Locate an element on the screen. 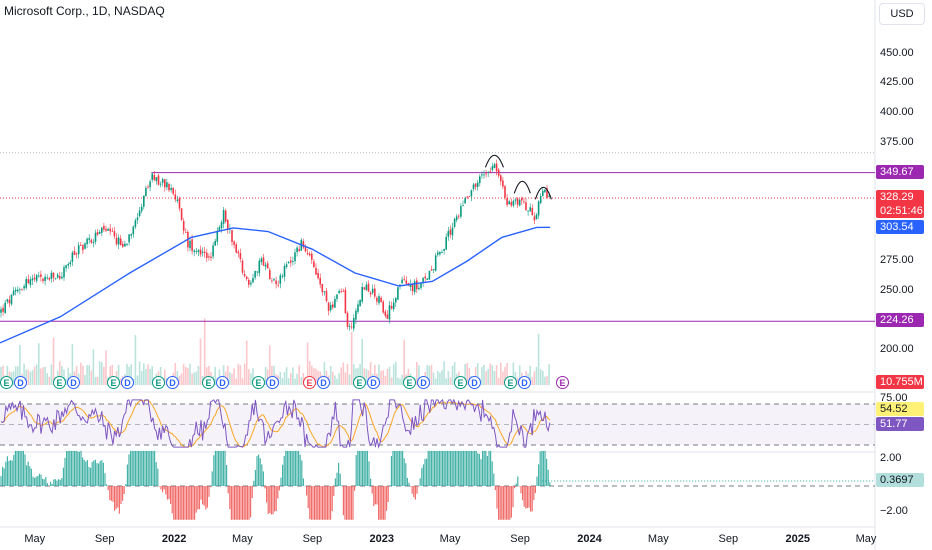  rsi-pane is located at coordinates (437, 424).